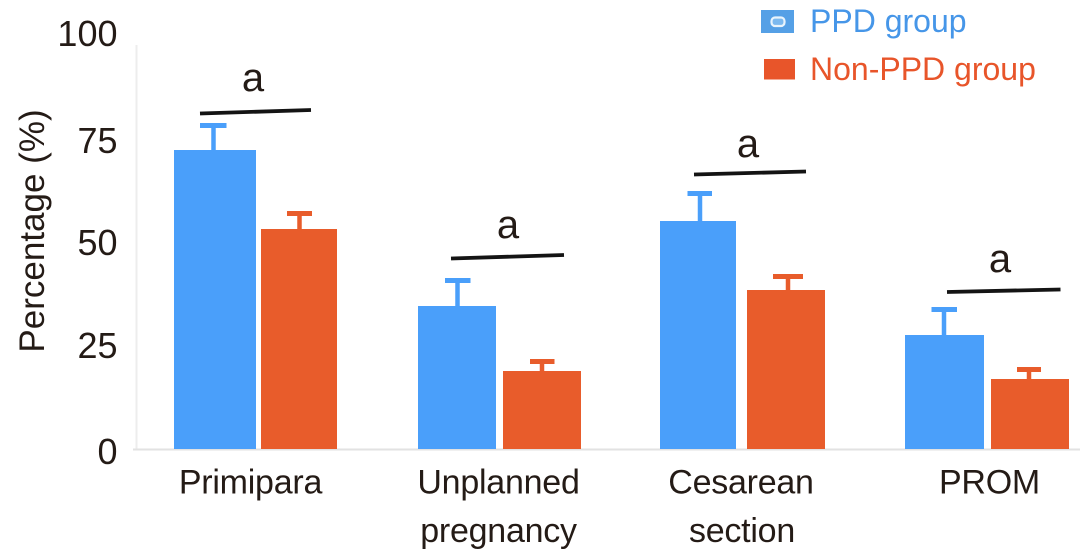 The width and height of the screenshot is (1089, 559). I want to click on svg-text: 75, so click(97, 140).